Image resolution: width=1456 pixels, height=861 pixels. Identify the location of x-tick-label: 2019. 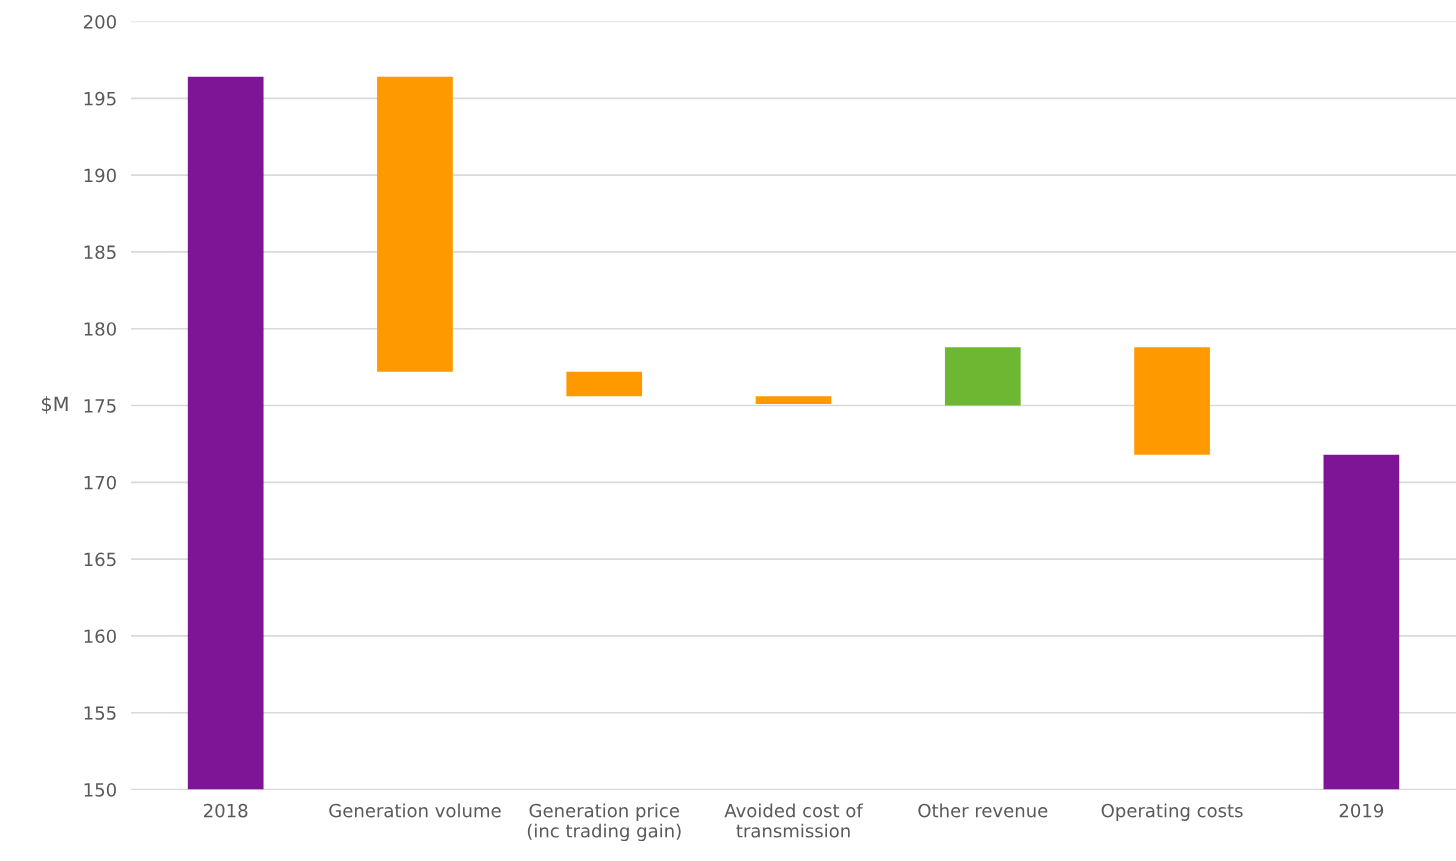
(1361, 810).